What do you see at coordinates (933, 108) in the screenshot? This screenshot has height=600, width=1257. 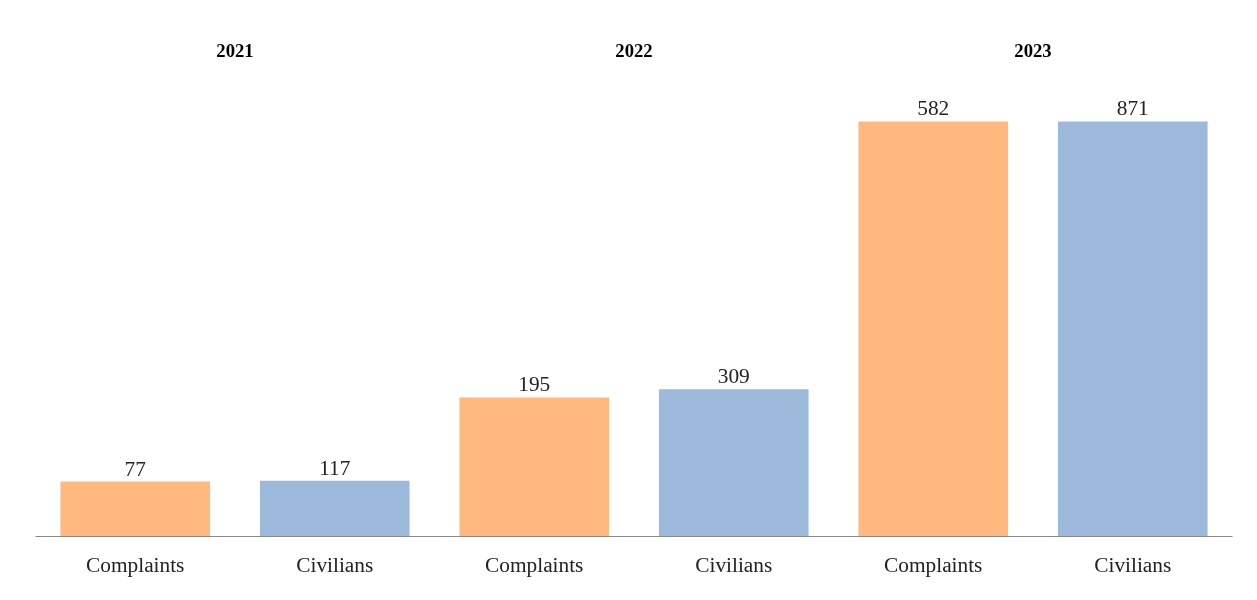 I see `data-label: 582` at bounding box center [933, 108].